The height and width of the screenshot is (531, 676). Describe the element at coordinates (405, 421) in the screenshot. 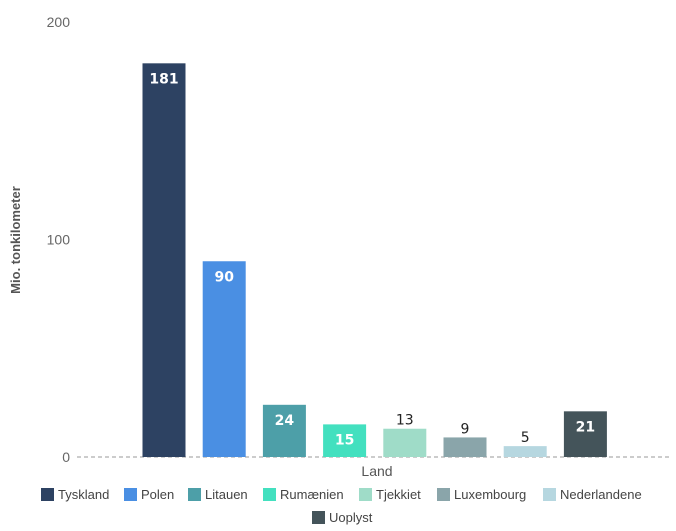

I see `data-label: 13` at that location.